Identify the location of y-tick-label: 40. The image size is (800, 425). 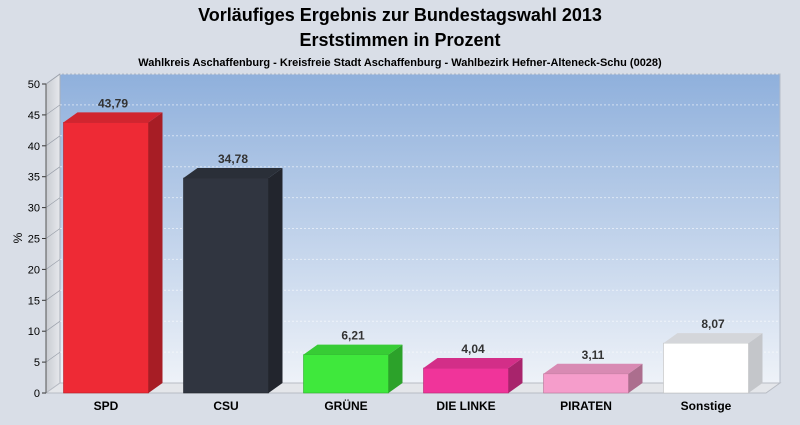
(34, 147).